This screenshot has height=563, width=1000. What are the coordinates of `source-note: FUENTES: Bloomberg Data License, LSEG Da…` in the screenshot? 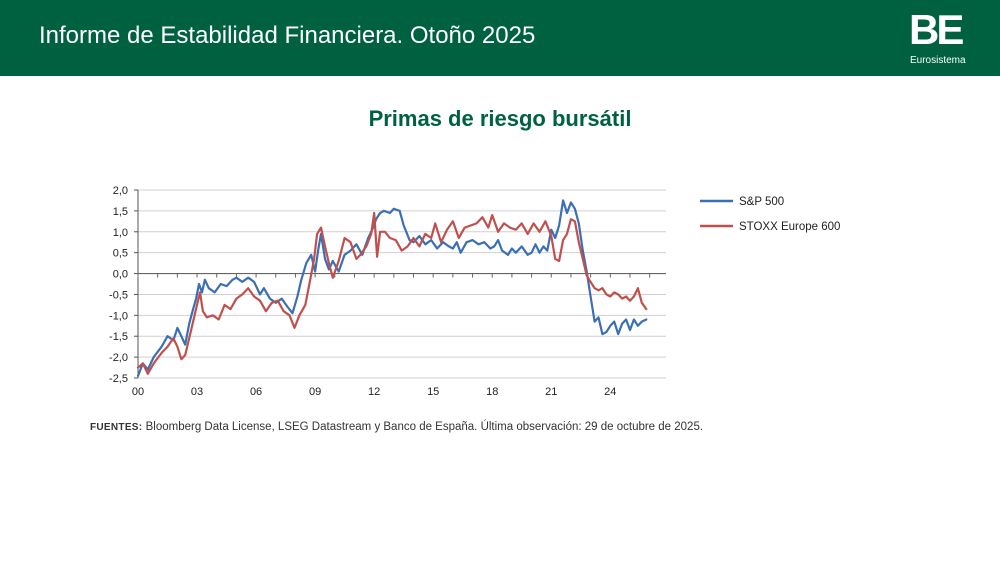 It's located at (396, 427).